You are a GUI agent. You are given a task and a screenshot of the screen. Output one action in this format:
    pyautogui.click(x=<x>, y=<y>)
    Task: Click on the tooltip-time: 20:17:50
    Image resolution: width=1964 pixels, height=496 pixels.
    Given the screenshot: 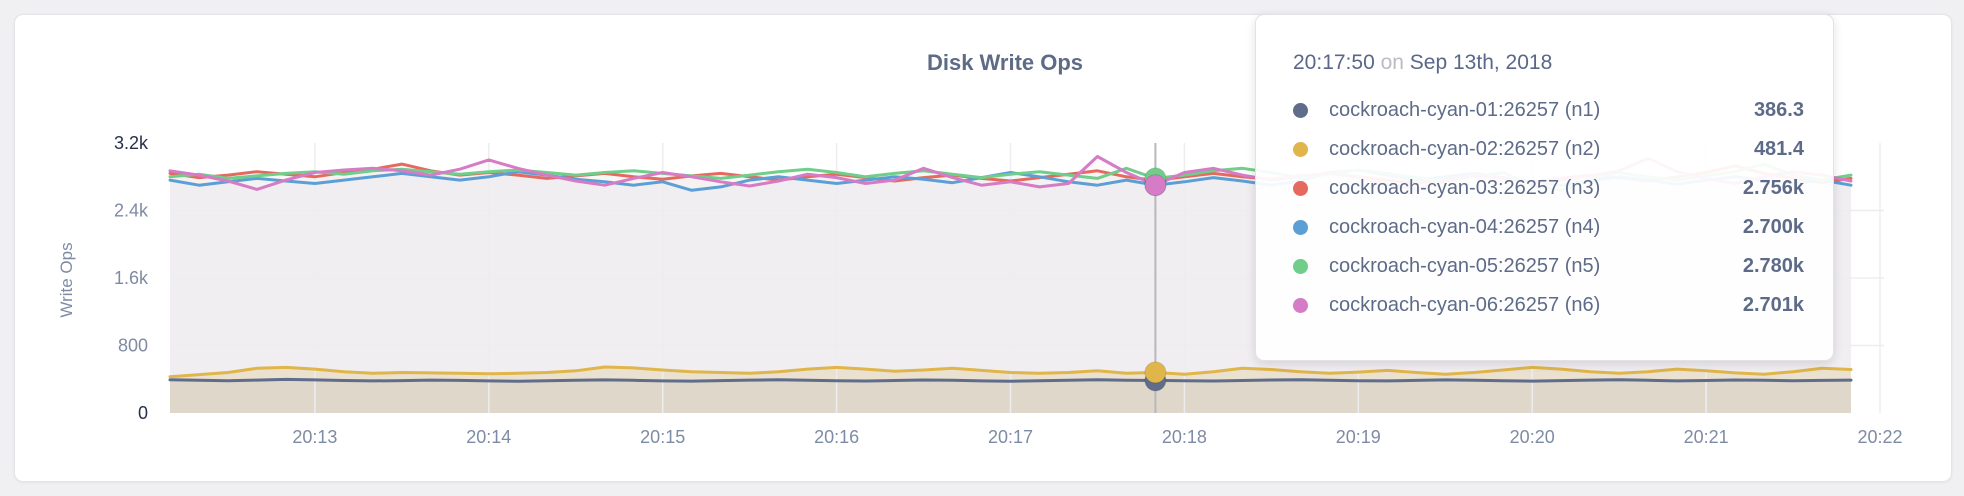 What is the action you would take?
    pyautogui.click(x=1334, y=62)
    